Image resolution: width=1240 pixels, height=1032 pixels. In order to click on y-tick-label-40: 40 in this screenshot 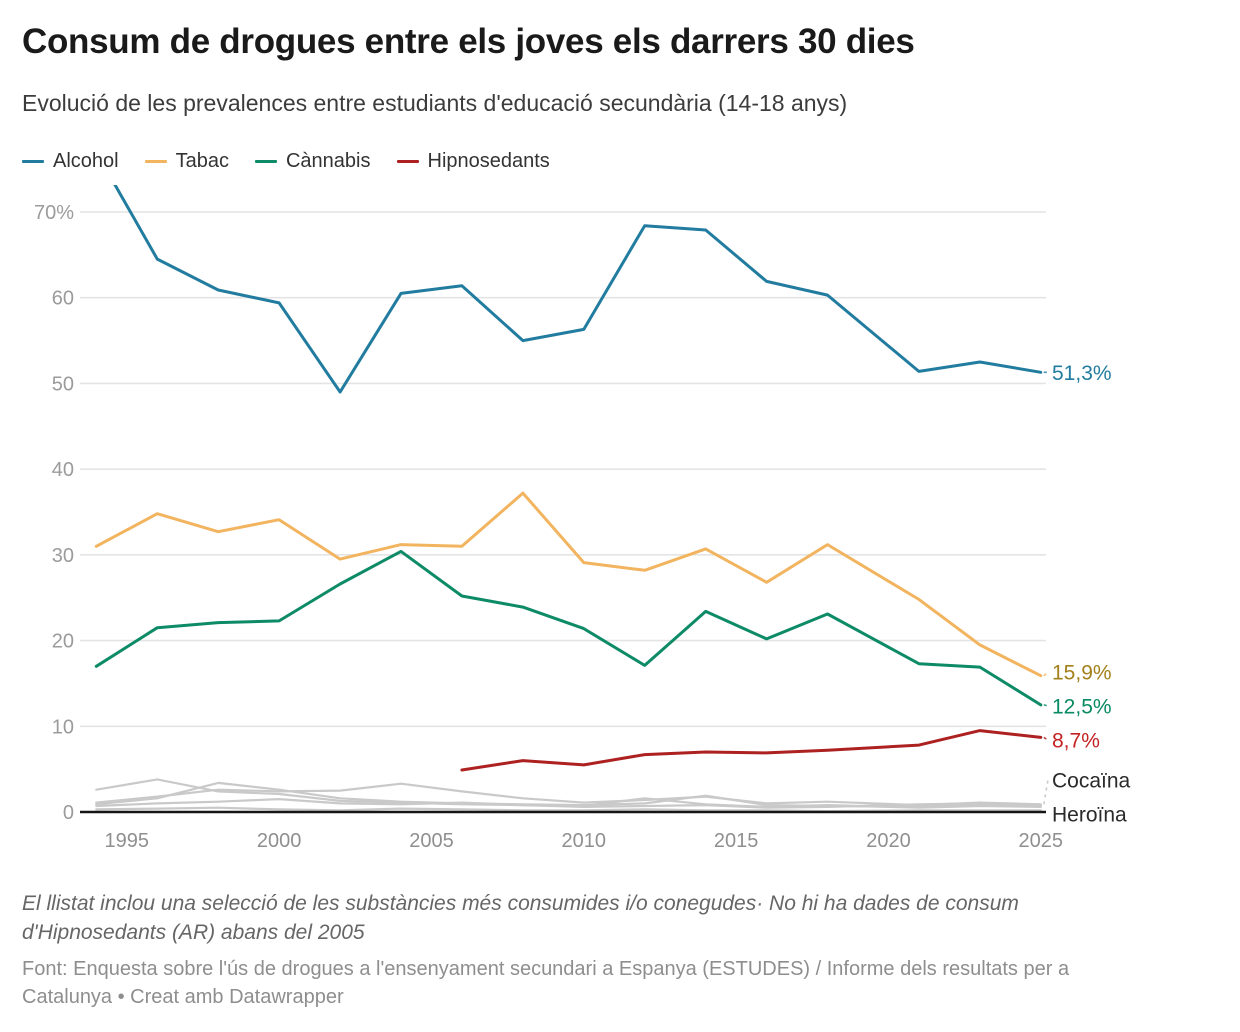, I will do `click(63, 470)`.